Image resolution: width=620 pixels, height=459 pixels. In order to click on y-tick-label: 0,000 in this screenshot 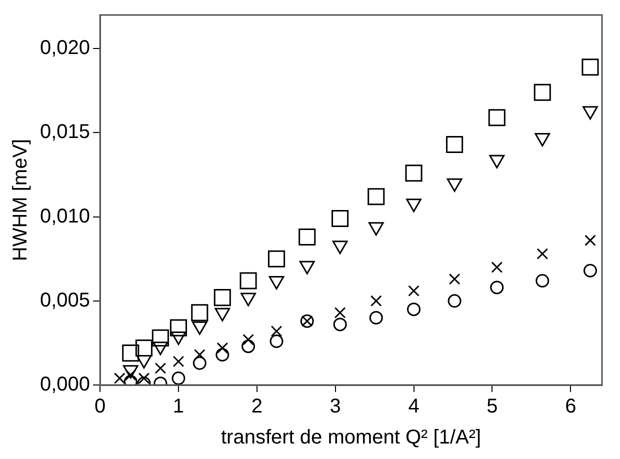, I will do `click(65, 385)`.